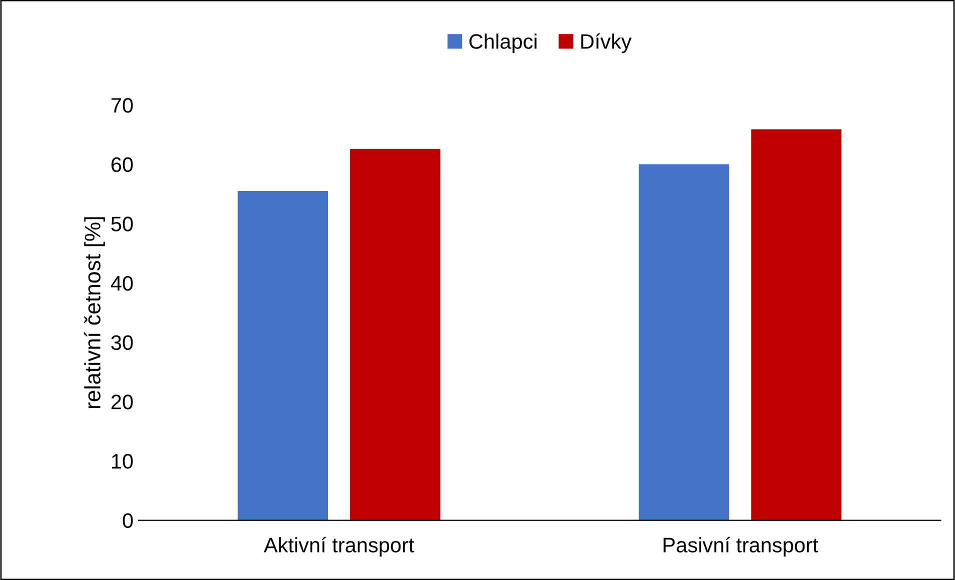  What do you see at coordinates (741, 546) in the screenshot?
I see `x-tick-label: Pasivní transport` at bounding box center [741, 546].